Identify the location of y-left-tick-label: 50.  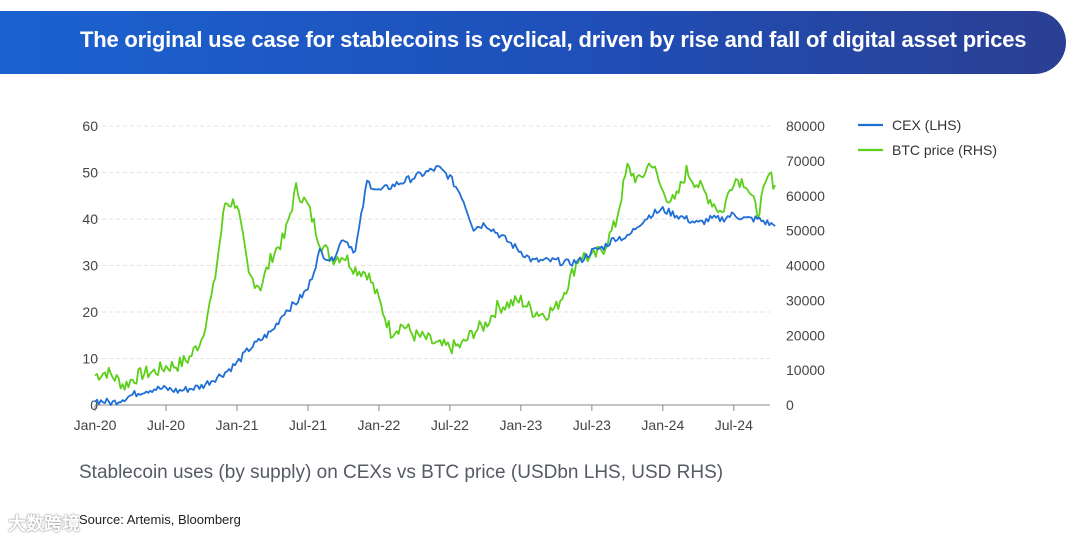
(90, 173).